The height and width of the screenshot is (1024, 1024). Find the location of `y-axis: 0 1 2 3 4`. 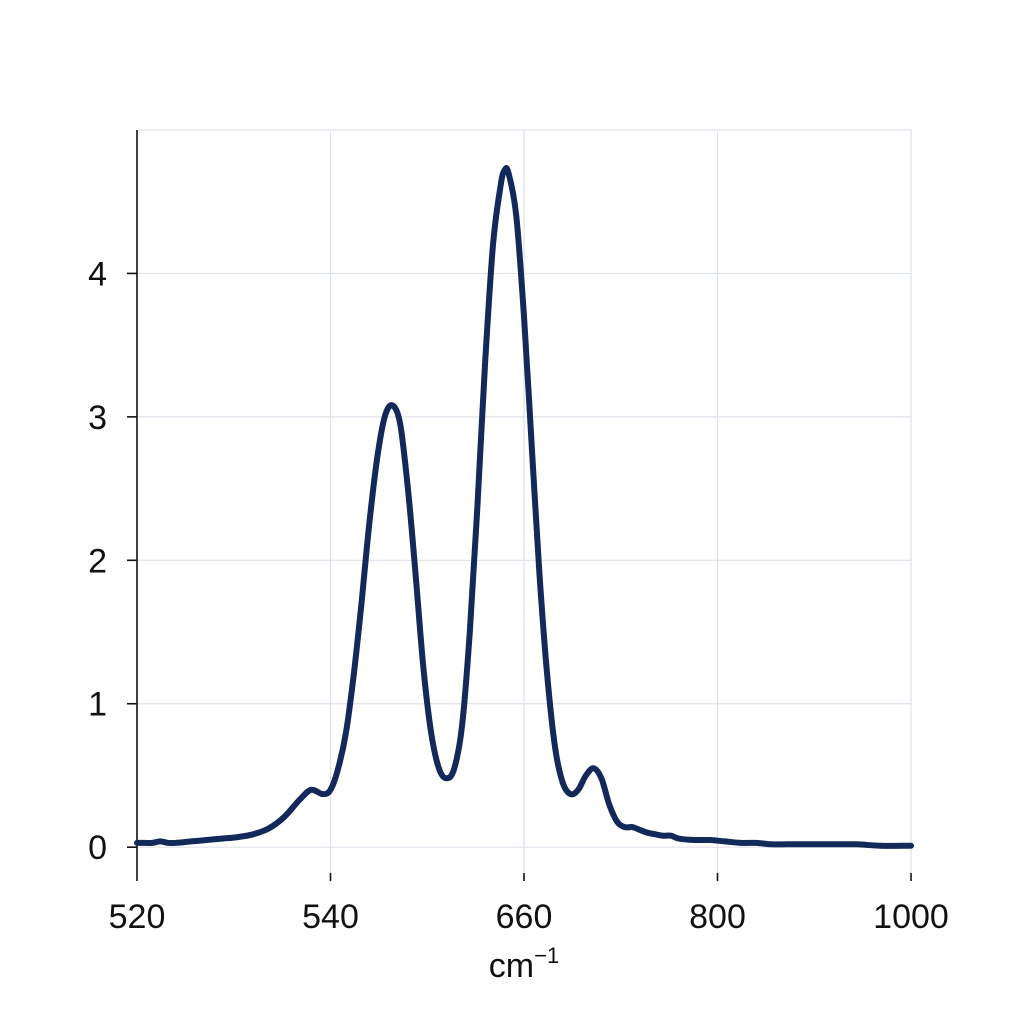

y-axis: 0 1 2 3 4 is located at coordinates (113, 501).